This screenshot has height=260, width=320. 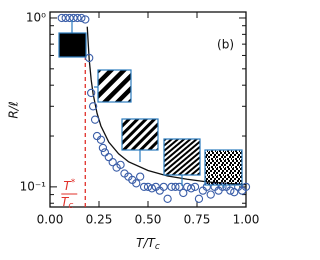 I want to click on x-axis-label: T/Tc, so click(x=148, y=244).